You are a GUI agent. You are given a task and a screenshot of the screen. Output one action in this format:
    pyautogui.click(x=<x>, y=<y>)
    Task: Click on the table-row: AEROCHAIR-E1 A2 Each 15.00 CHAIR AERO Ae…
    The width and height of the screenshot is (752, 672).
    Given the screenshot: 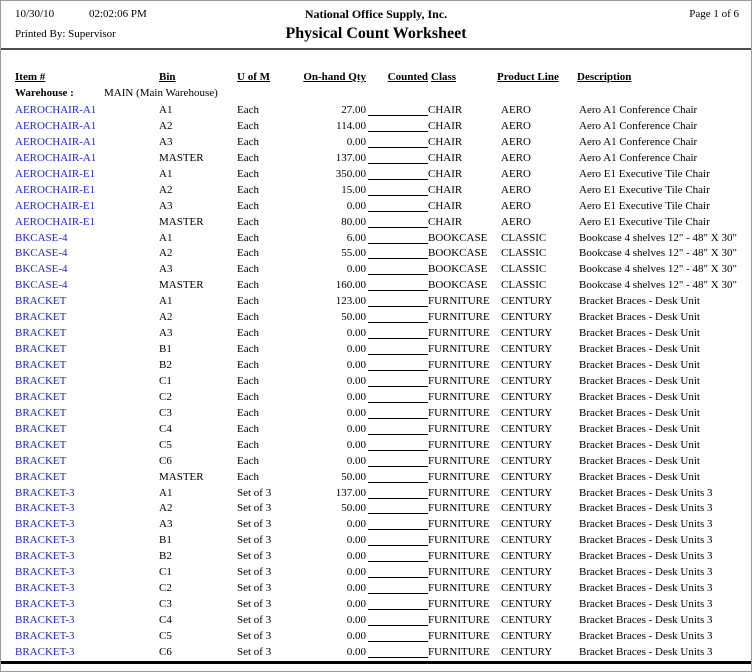 What is the action you would take?
    pyautogui.click(x=376, y=191)
    